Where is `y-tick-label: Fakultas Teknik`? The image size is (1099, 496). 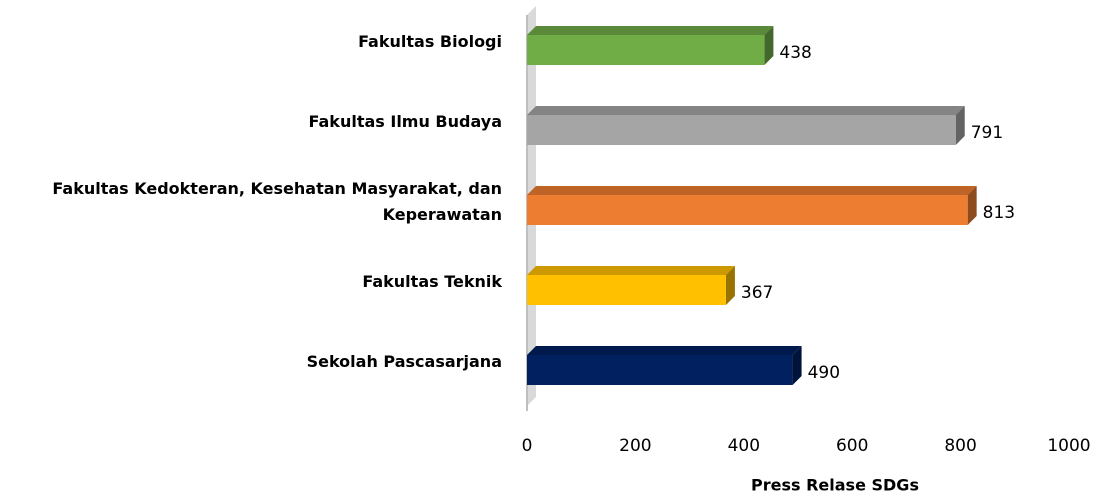
y-tick-label: Fakultas Teknik is located at coordinates (432, 281).